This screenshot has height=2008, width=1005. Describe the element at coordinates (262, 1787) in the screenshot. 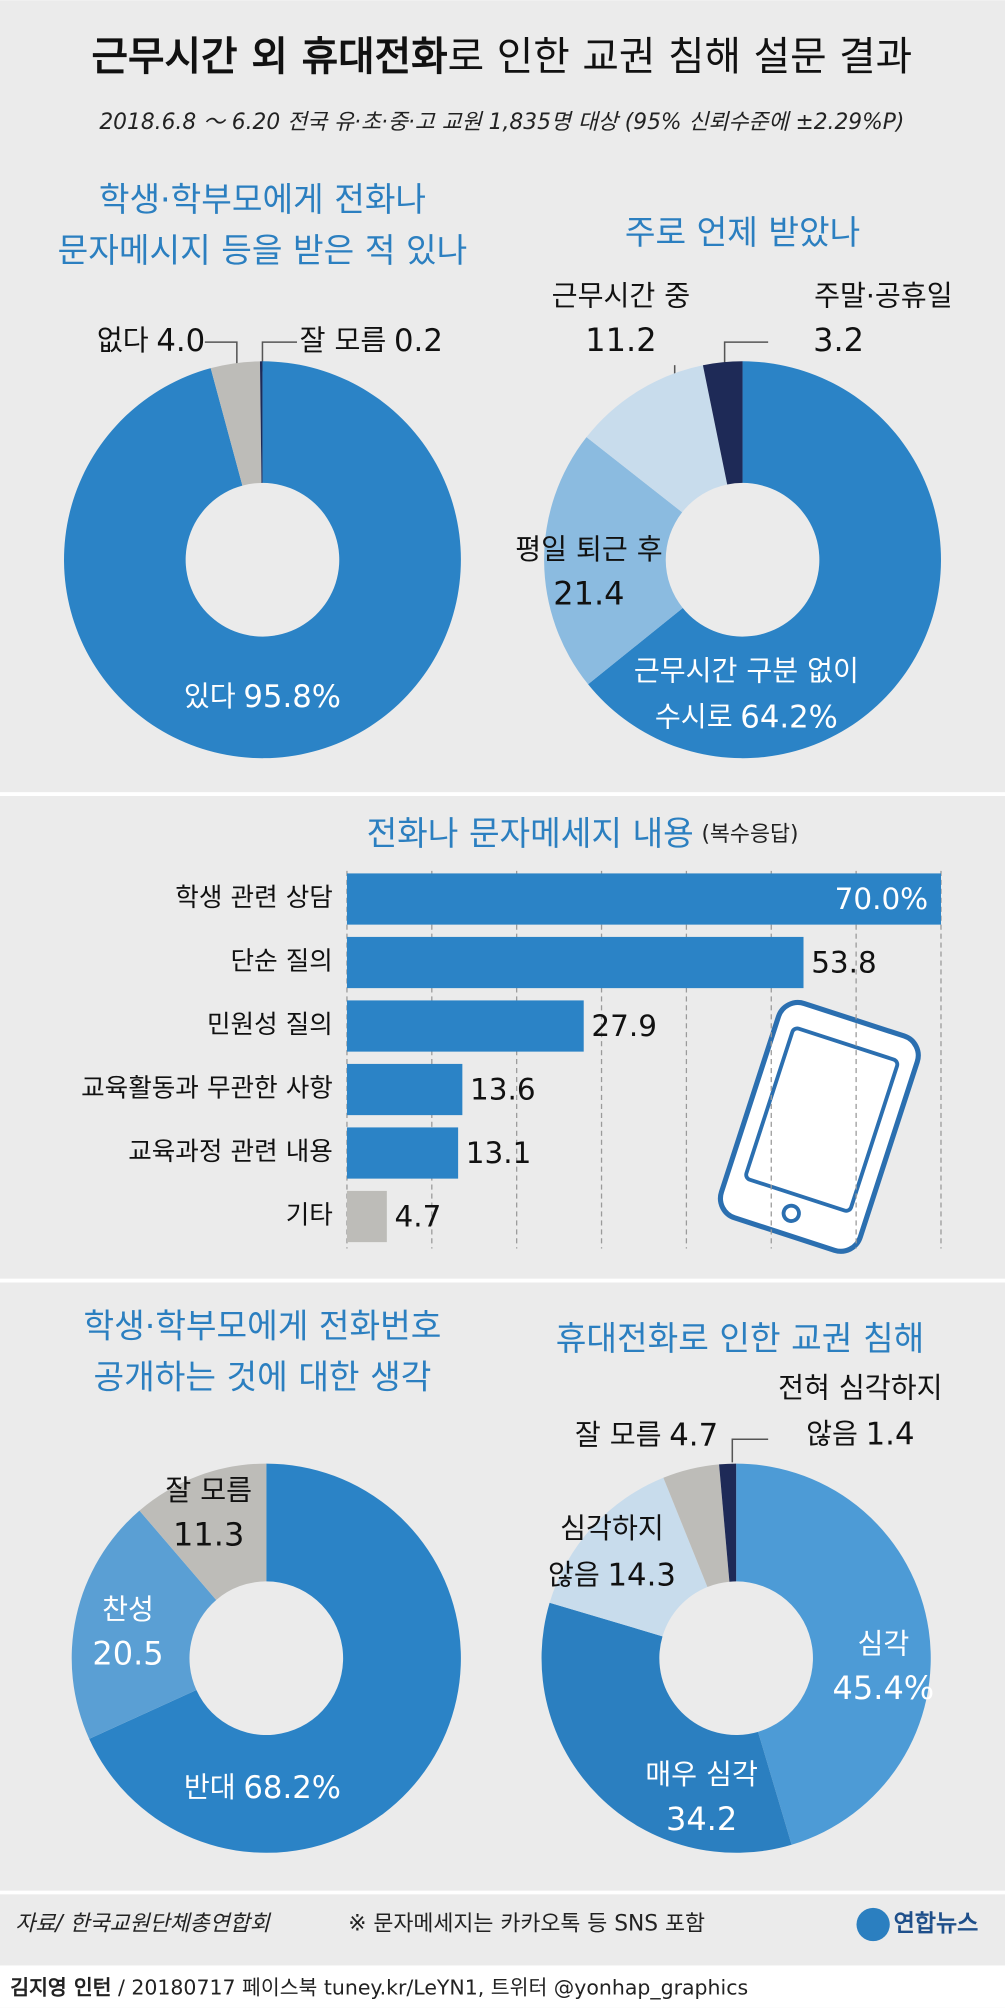

I see `slice-label: 반대 68.2%` at that location.